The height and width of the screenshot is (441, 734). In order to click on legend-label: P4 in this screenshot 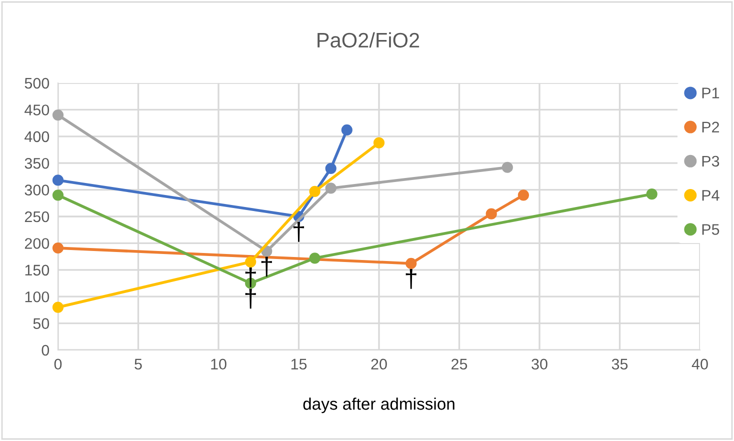, I will do `click(711, 195)`.